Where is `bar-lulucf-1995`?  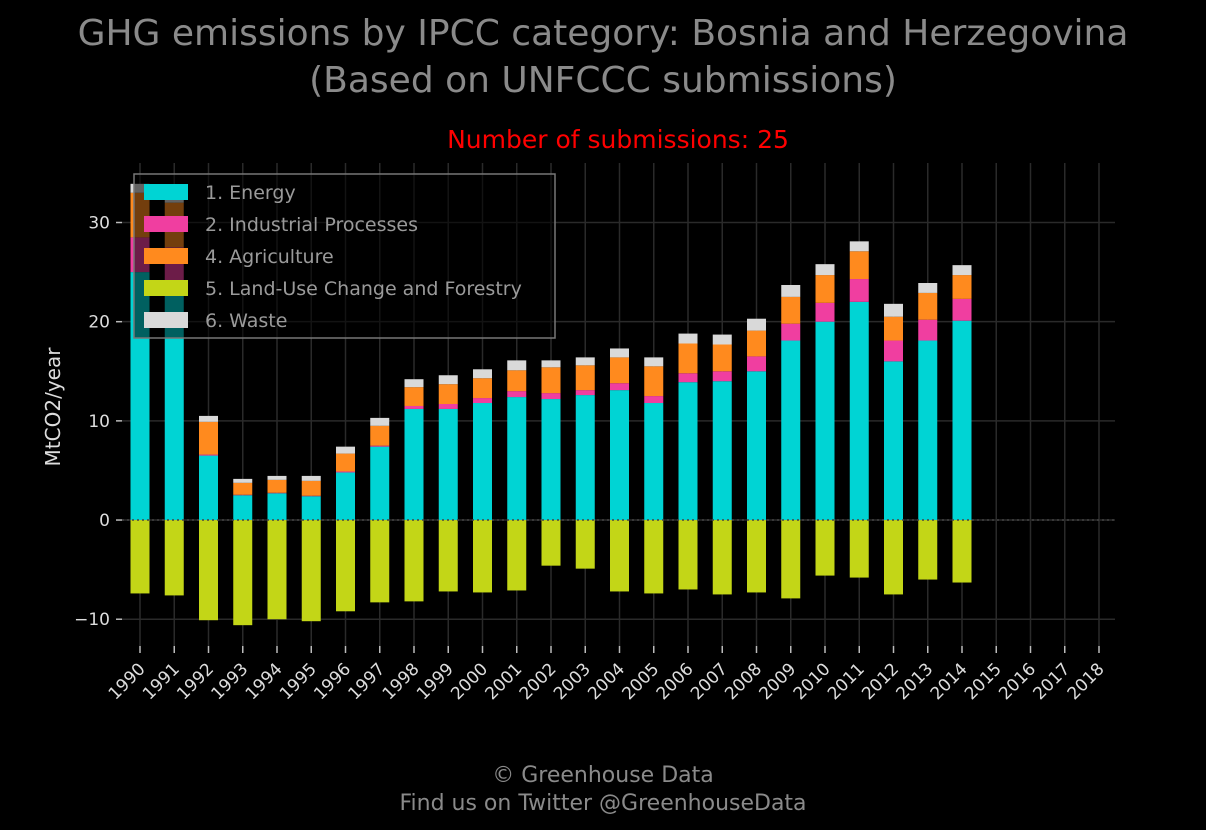
bar-lulucf-1995 is located at coordinates (311, 571).